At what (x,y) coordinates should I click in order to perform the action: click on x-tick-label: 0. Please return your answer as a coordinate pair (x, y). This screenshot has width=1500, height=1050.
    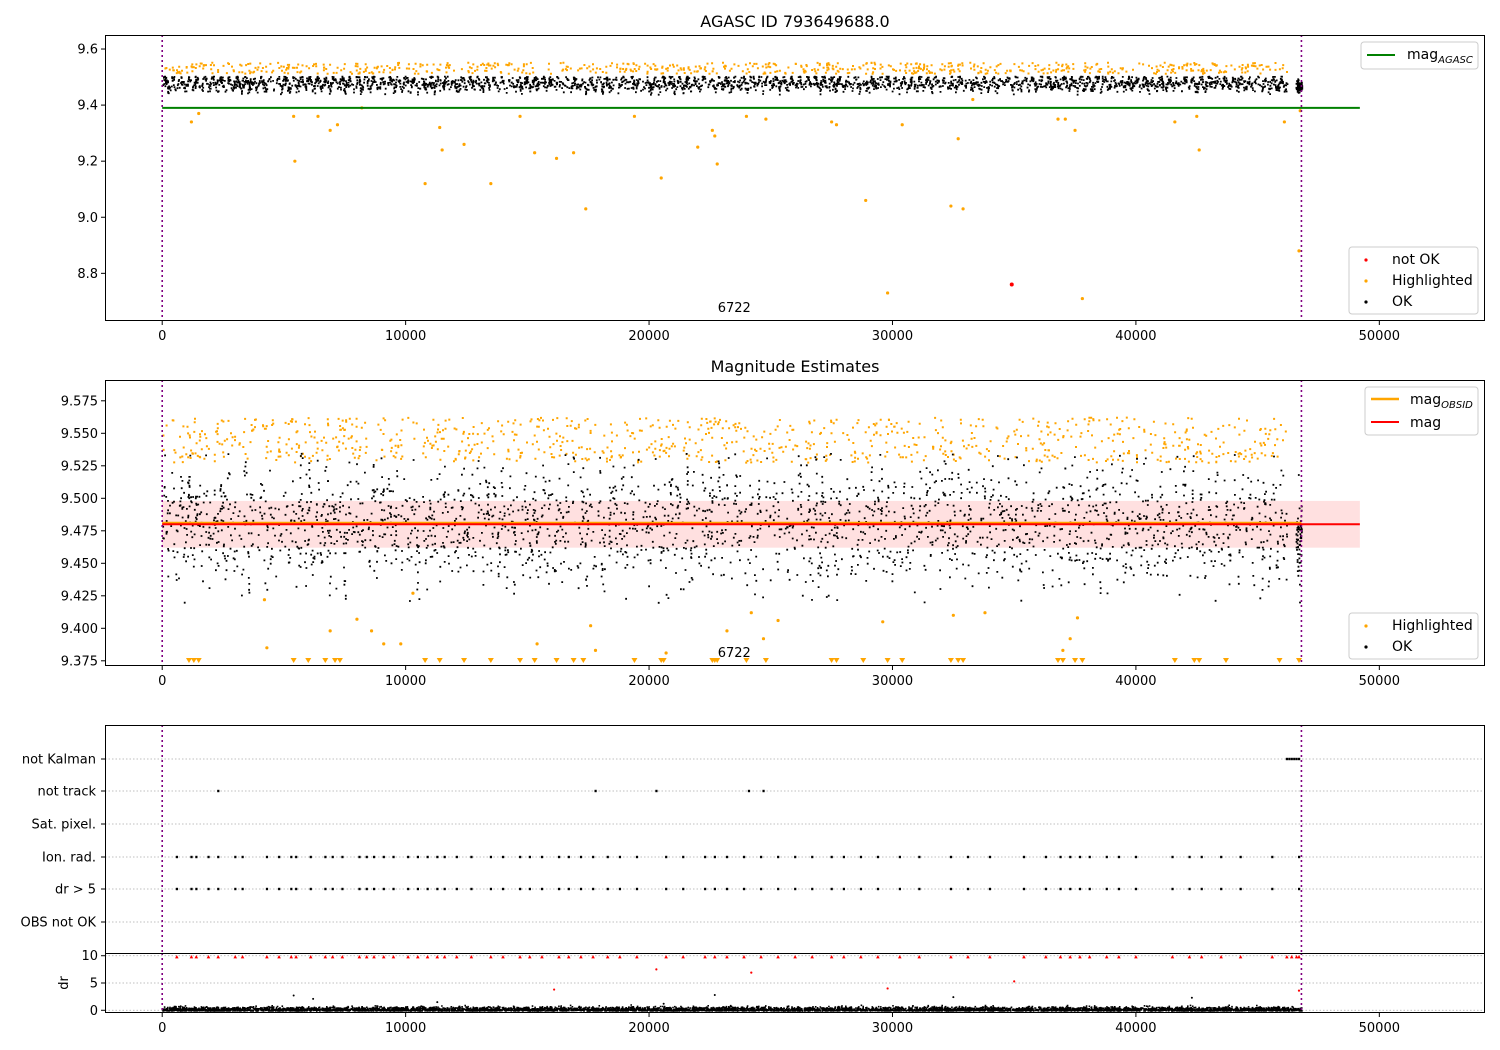
    Looking at the image, I should click on (162, 1028).